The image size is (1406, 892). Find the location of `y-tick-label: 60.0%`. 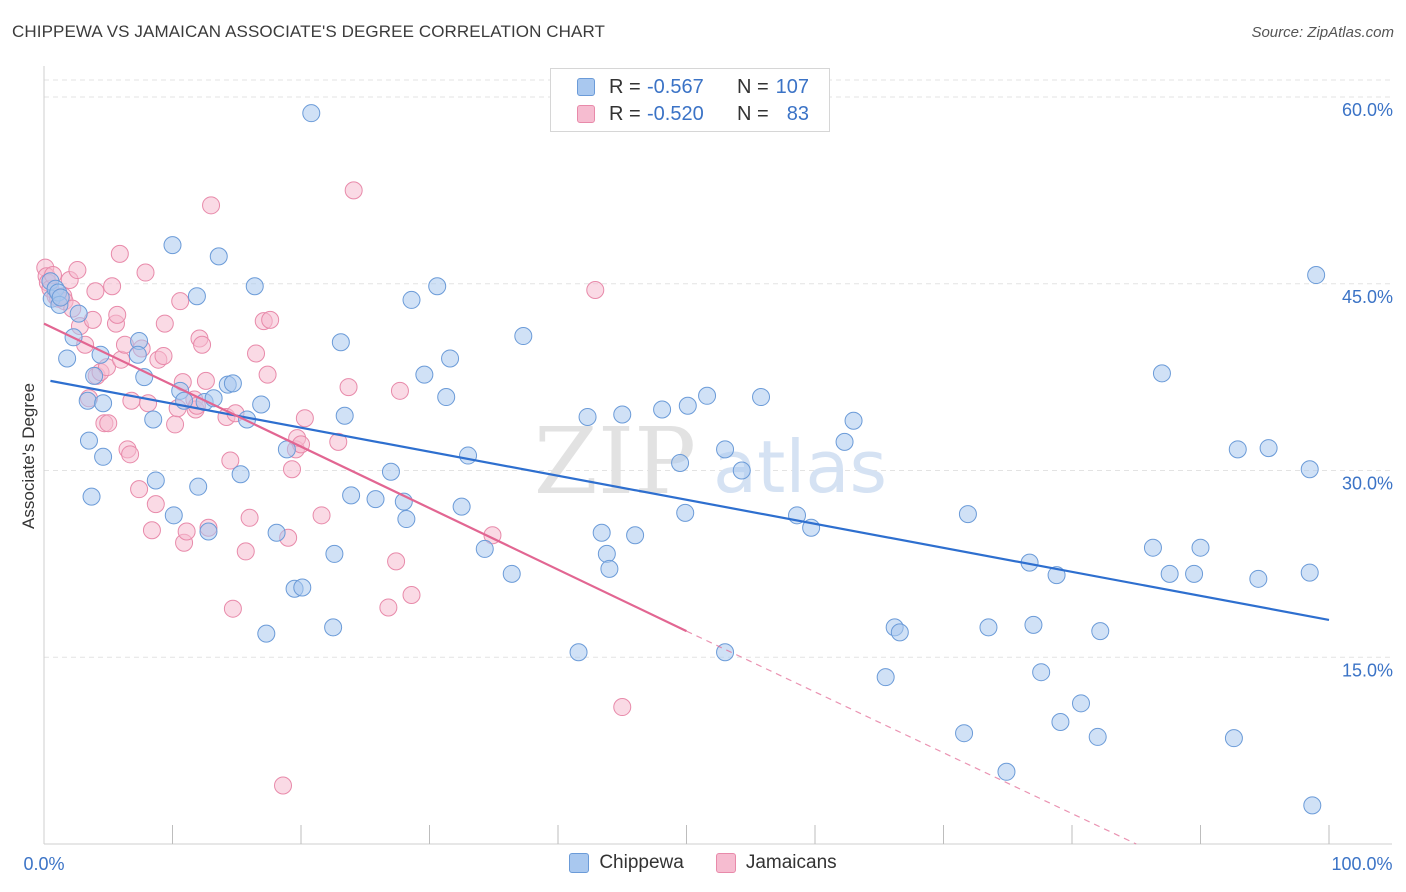

y-tick-label: 60.0% is located at coordinates (1367, 110).